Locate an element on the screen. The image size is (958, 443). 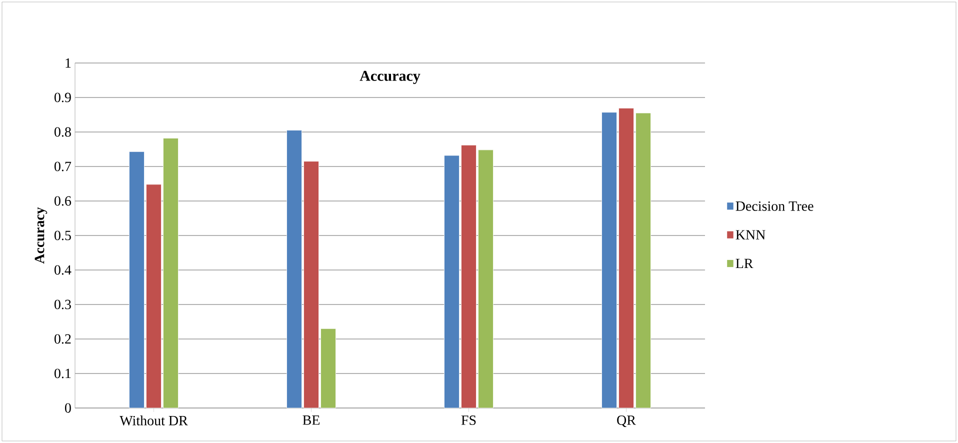
y-axis-title: Accuracy is located at coordinates (41, 235).